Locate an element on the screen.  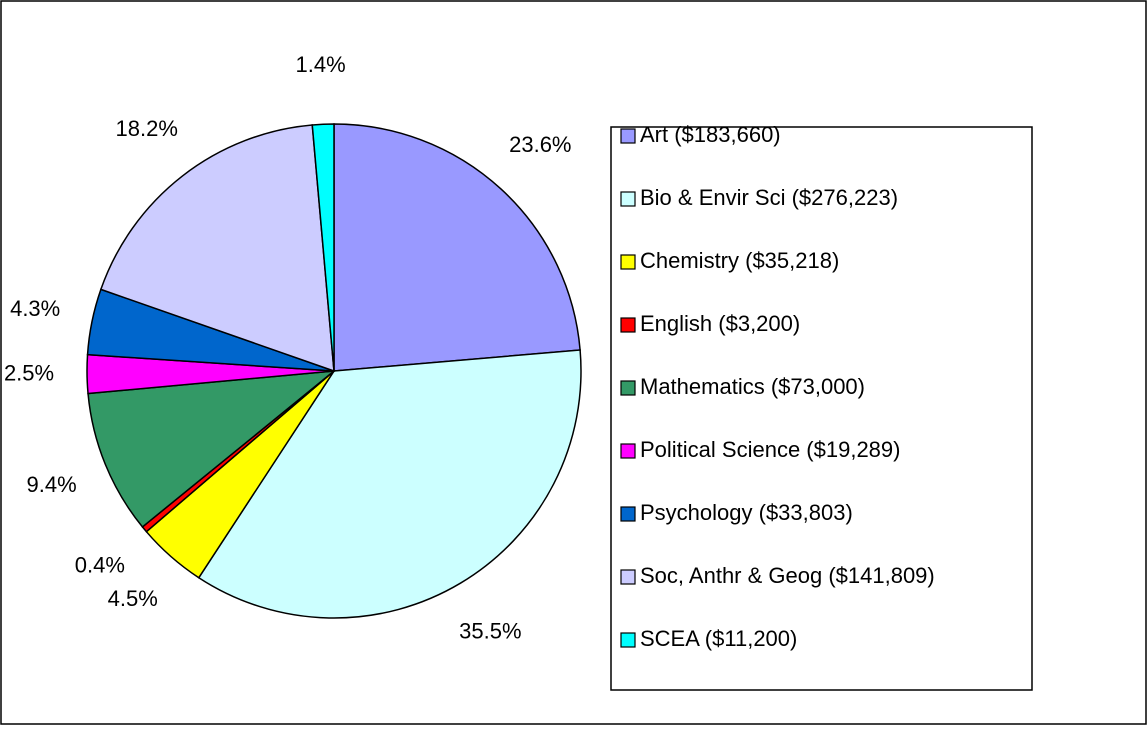
legend-label: Psychology ($33,803) is located at coordinates (746, 512).